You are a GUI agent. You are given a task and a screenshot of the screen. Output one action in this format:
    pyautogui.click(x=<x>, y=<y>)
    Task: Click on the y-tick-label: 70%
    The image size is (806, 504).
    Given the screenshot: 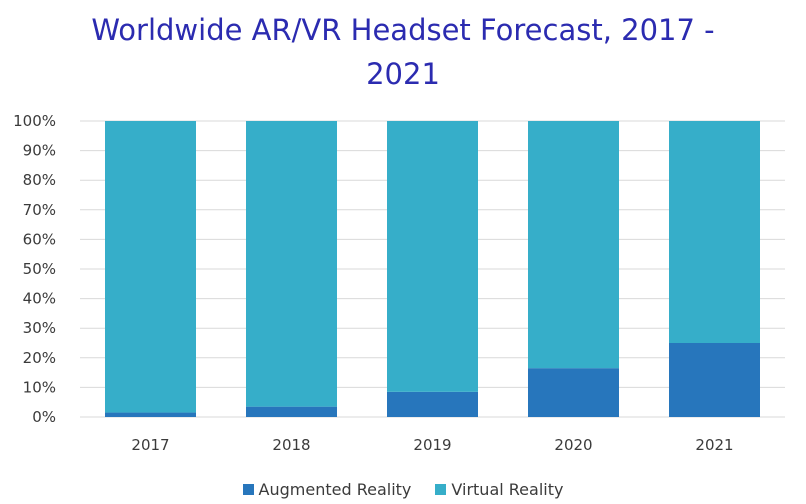 What is the action you would take?
    pyautogui.click(x=39, y=210)
    